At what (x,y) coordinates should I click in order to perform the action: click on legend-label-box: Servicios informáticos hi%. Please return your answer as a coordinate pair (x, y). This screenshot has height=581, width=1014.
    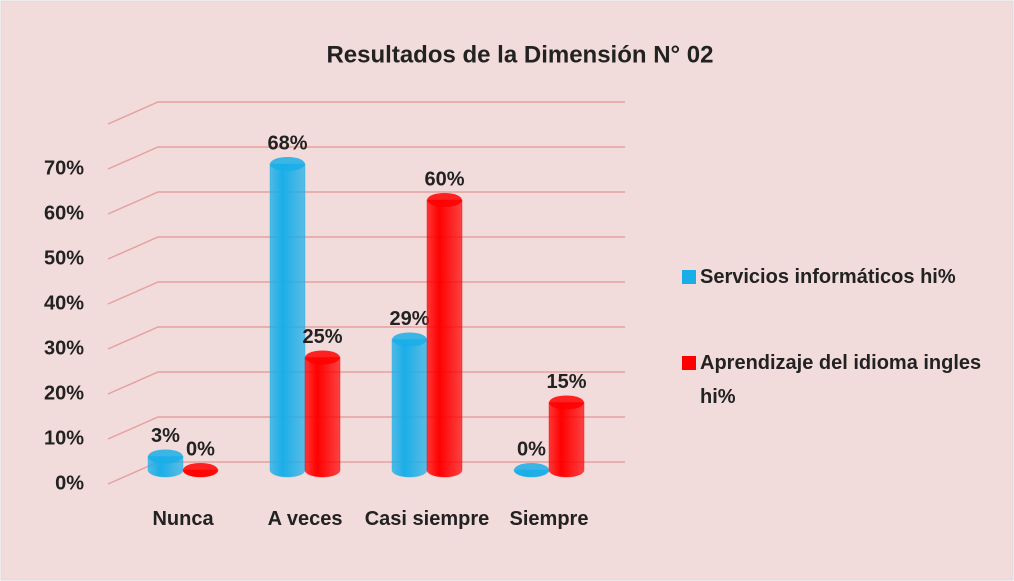
    Looking at the image, I should click on (828, 277).